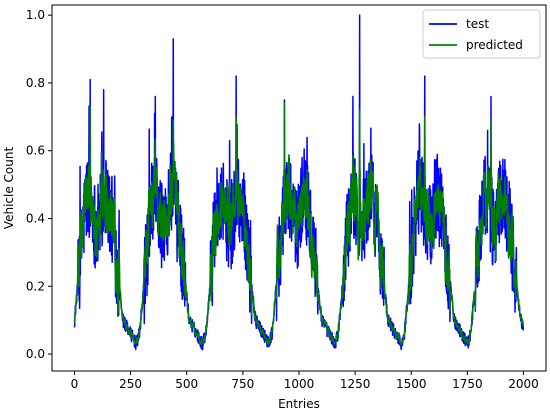 The width and height of the screenshot is (550, 412). Describe the element at coordinates (35, 15) in the screenshot. I see `y-tick-label: 1.0` at that location.